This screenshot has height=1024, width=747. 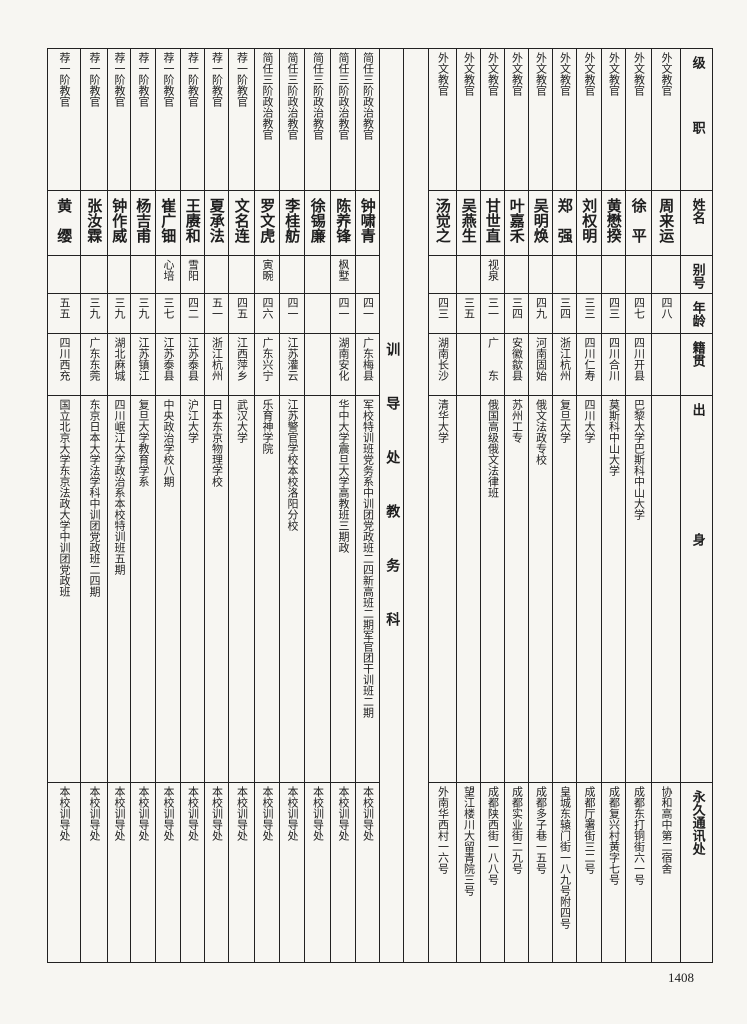 I want to click on staff-age: 三五, so click(x=468, y=313).